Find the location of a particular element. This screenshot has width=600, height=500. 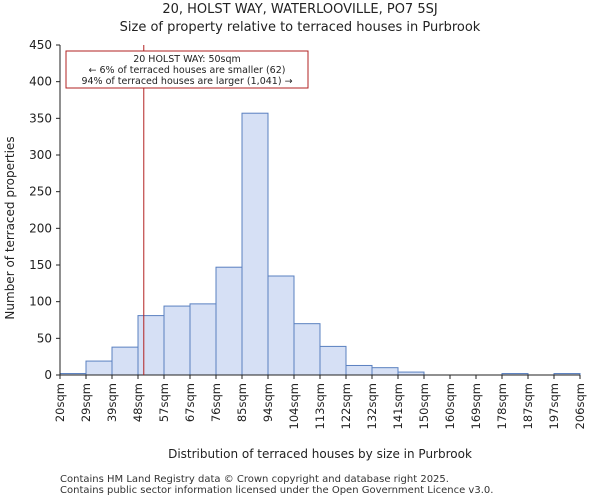

x-tick-label: 76sqm is located at coordinates (216, 402).